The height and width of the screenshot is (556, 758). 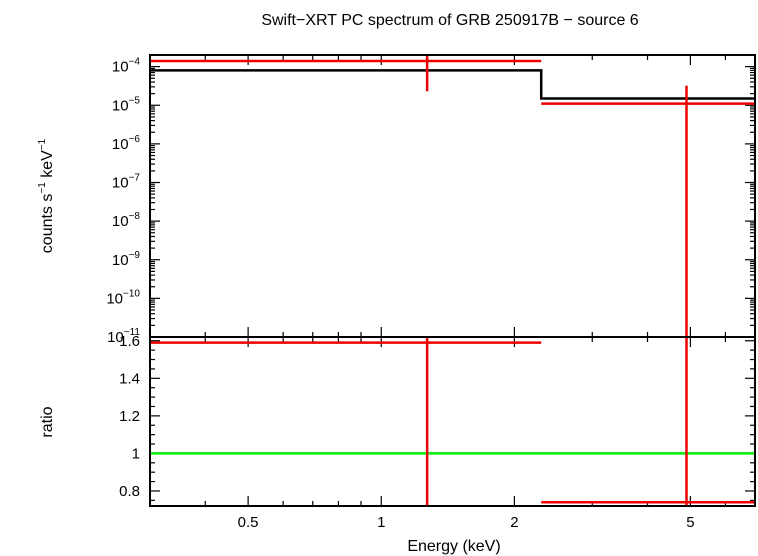 I want to click on x-axis-label: Energy (keV), so click(x=453, y=546).